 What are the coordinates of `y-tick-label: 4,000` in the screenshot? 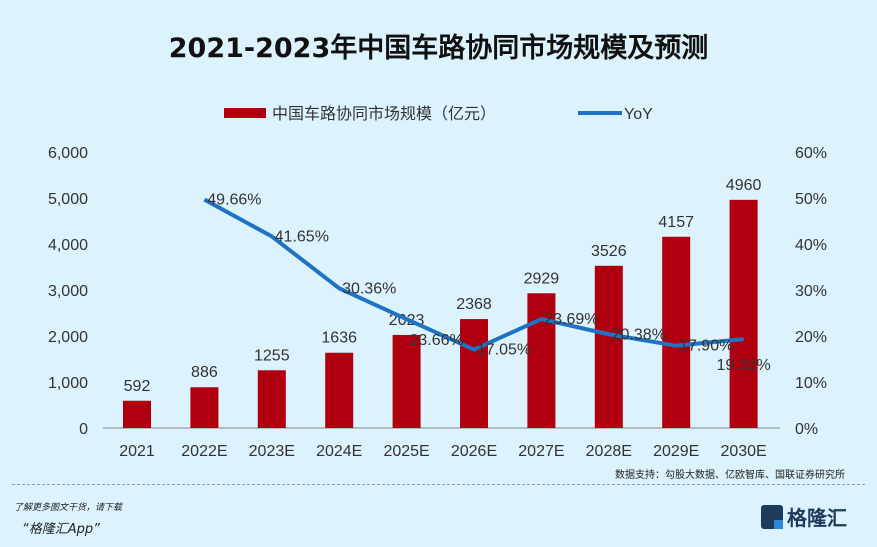 It's located at (68, 245).